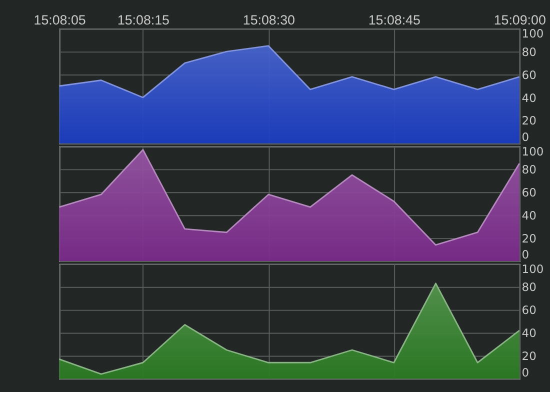 The image size is (550, 420). What do you see at coordinates (268, 20) in the screenshot?
I see `x-tick-label: 15:08:30` at bounding box center [268, 20].